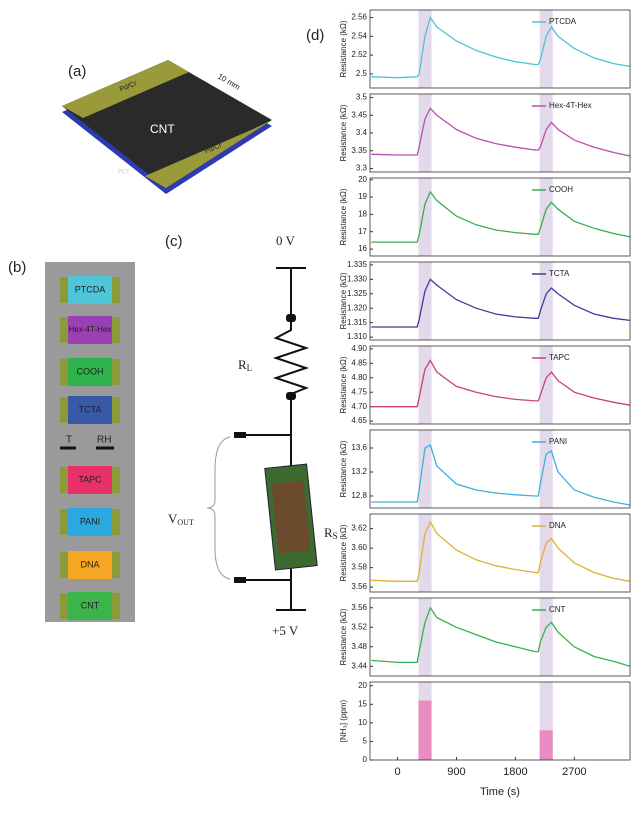 The width and height of the screenshot is (632, 822). Describe the element at coordinates (250, 368) in the screenshot. I see `subscript: L` at that location.